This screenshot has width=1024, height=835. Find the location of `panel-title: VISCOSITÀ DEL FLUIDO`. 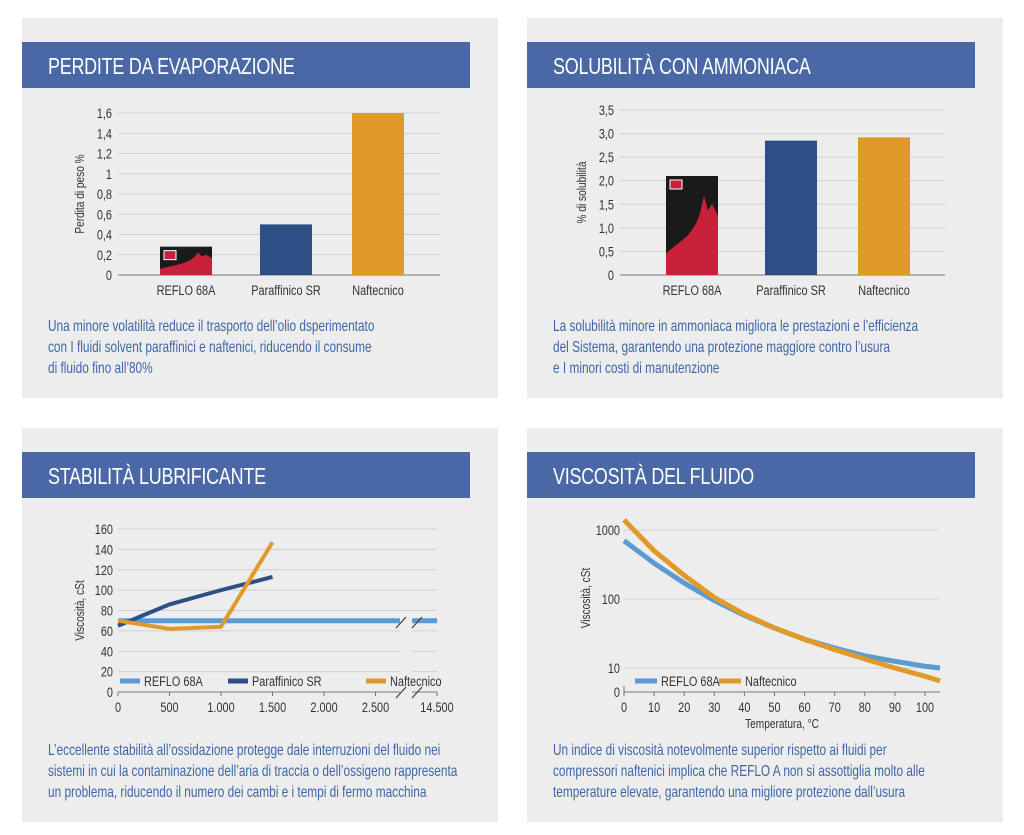

panel-title: VISCOSITÀ DEL FLUIDO is located at coordinates (654, 476).